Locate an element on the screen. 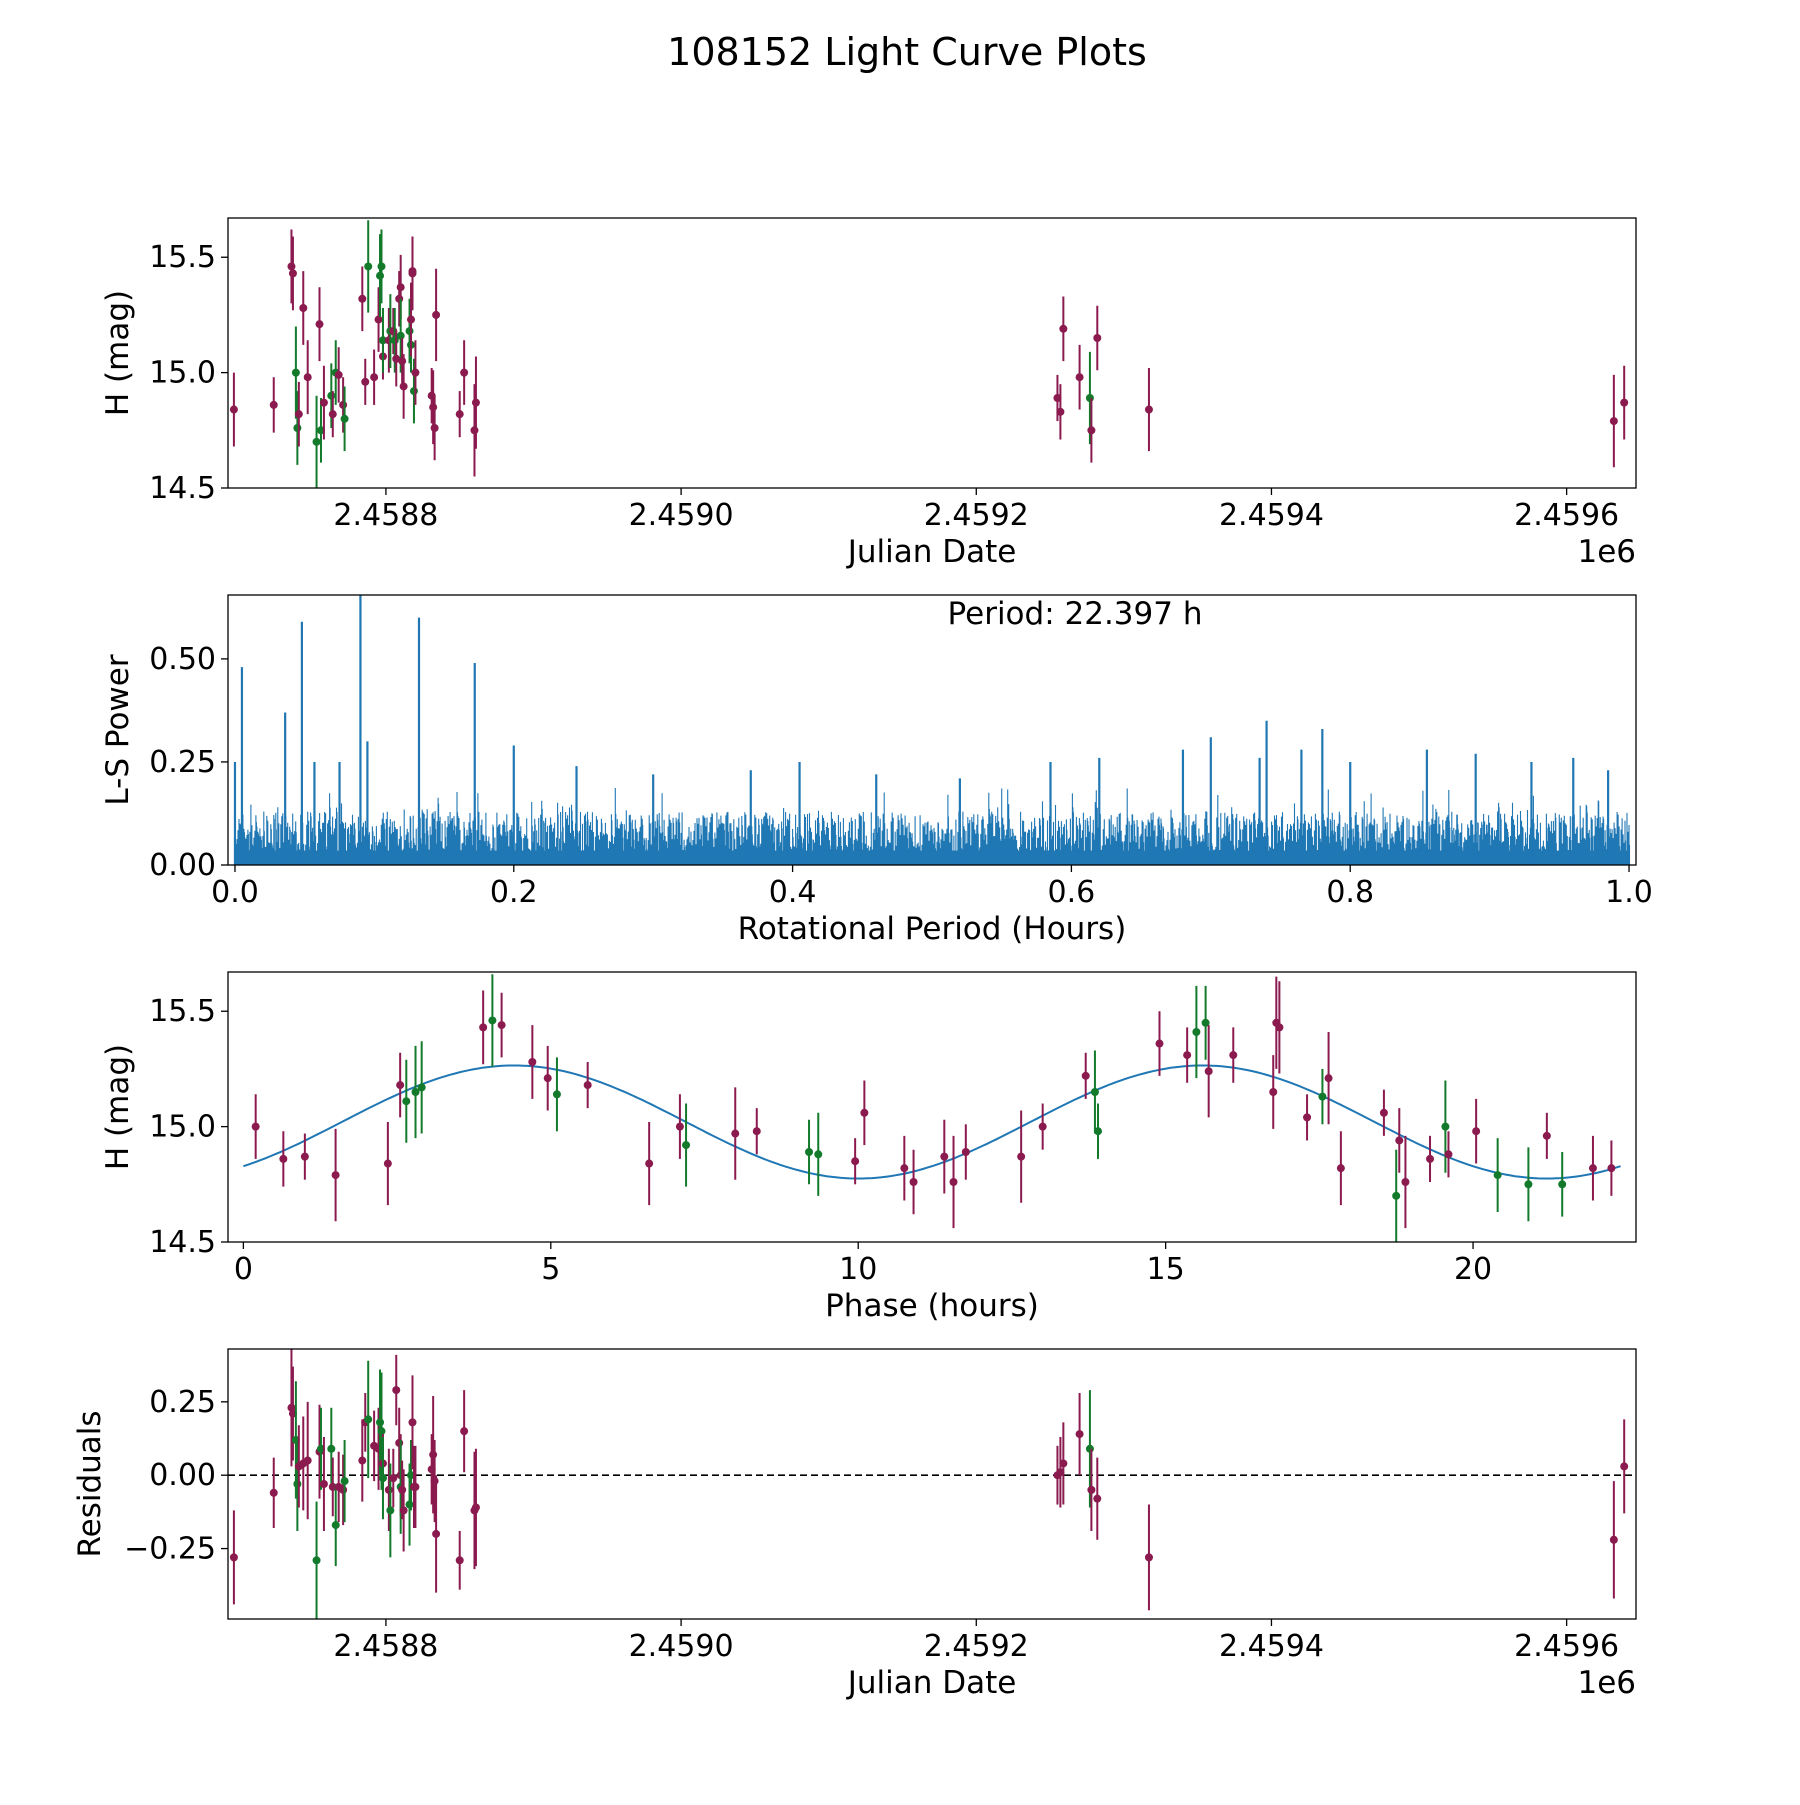 The width and height of the screenshot is (1800, 1805). x-tick-label: 10 is located at coordinates (858, 1269).